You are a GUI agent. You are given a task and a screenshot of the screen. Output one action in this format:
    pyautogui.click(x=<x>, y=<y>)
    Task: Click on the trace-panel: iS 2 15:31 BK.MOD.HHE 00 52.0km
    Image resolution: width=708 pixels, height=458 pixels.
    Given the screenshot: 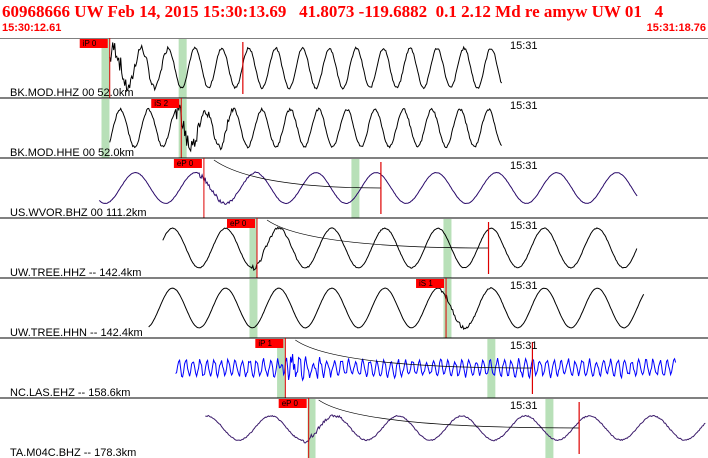 What is the action you would take?
    pyautogui.click(x=354, y=128)
    